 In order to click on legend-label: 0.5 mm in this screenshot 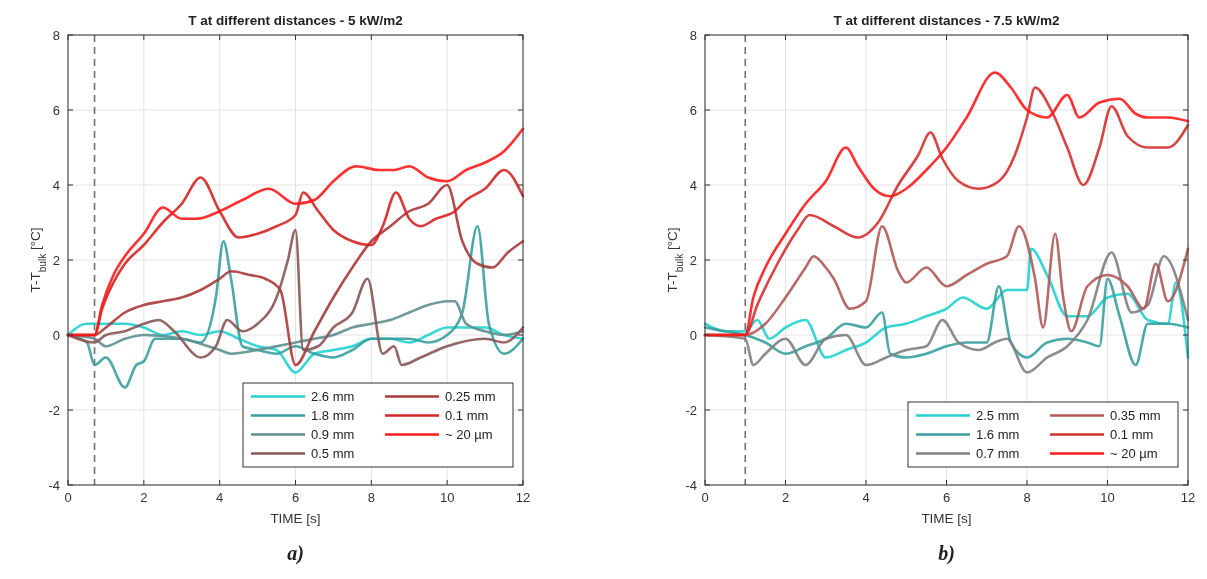, I will do `click(333, 453)`.